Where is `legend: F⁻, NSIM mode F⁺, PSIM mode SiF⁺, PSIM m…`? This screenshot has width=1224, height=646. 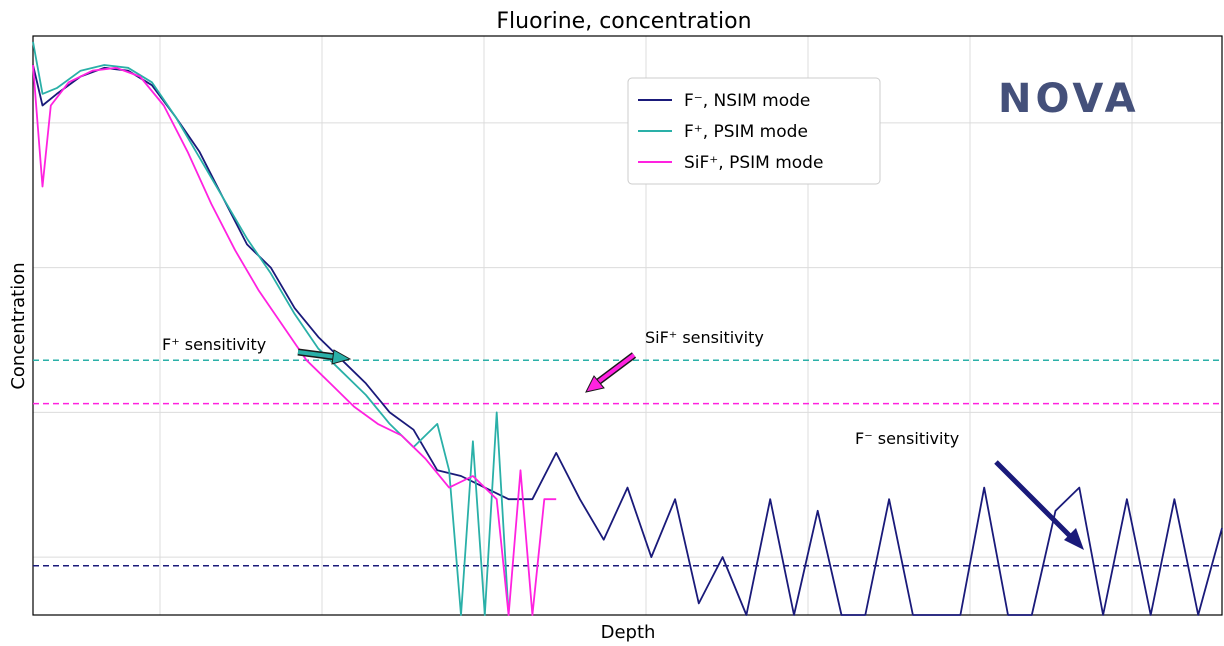
legend: F⁻, NSIM mode F⁺, PSIM mode SiF⁺, PSIM m… is located at coordinates (754, 131).